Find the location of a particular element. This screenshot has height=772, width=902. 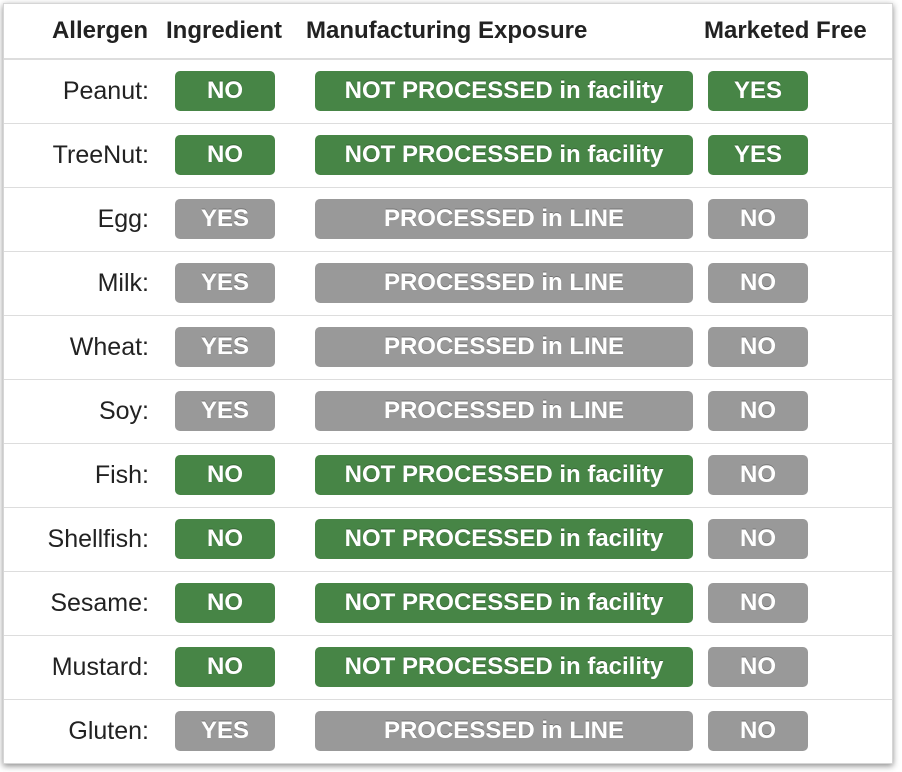

allergen-name: TreeNut: is located at coordinates (100, 154).